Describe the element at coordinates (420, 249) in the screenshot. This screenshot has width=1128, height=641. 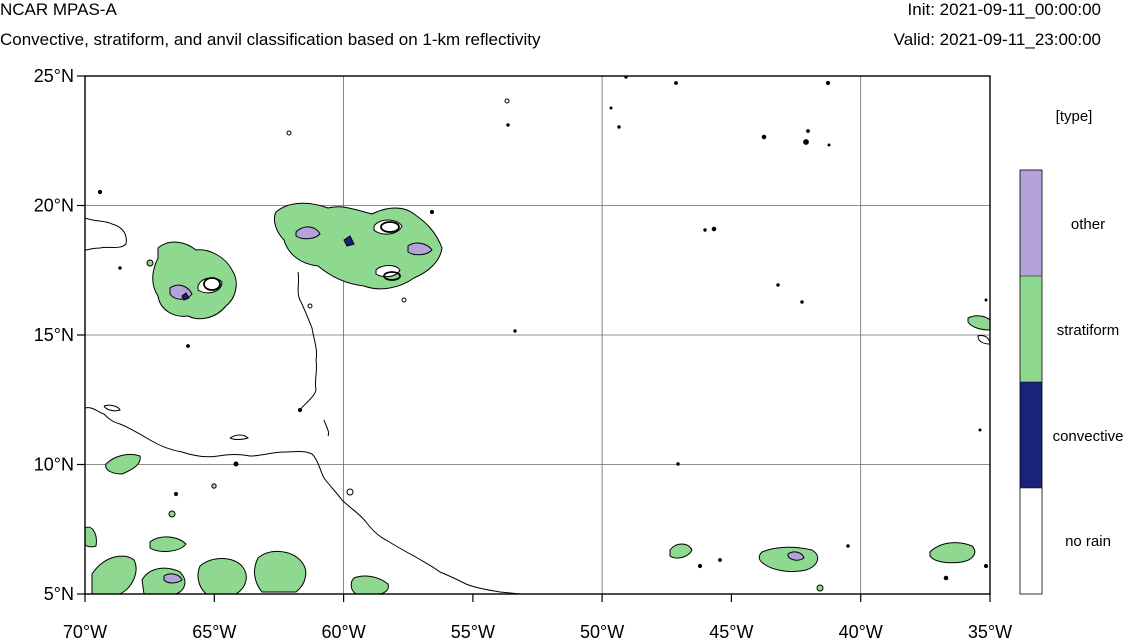
I see `cell-central-anvil-b` at that location.